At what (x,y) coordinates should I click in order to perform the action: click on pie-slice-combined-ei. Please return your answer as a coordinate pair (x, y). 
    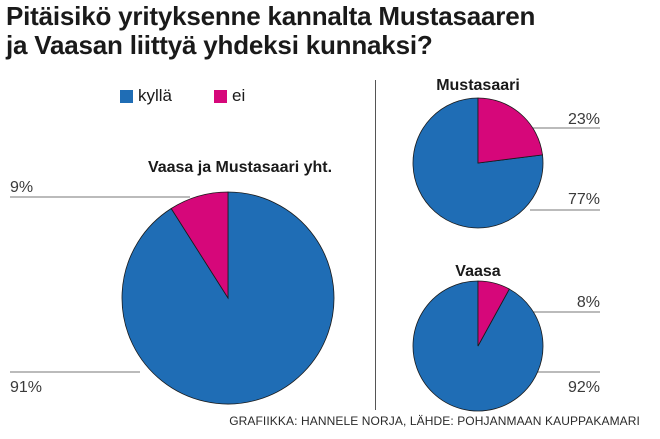
    Looking at the image, I should click on (199, 245).